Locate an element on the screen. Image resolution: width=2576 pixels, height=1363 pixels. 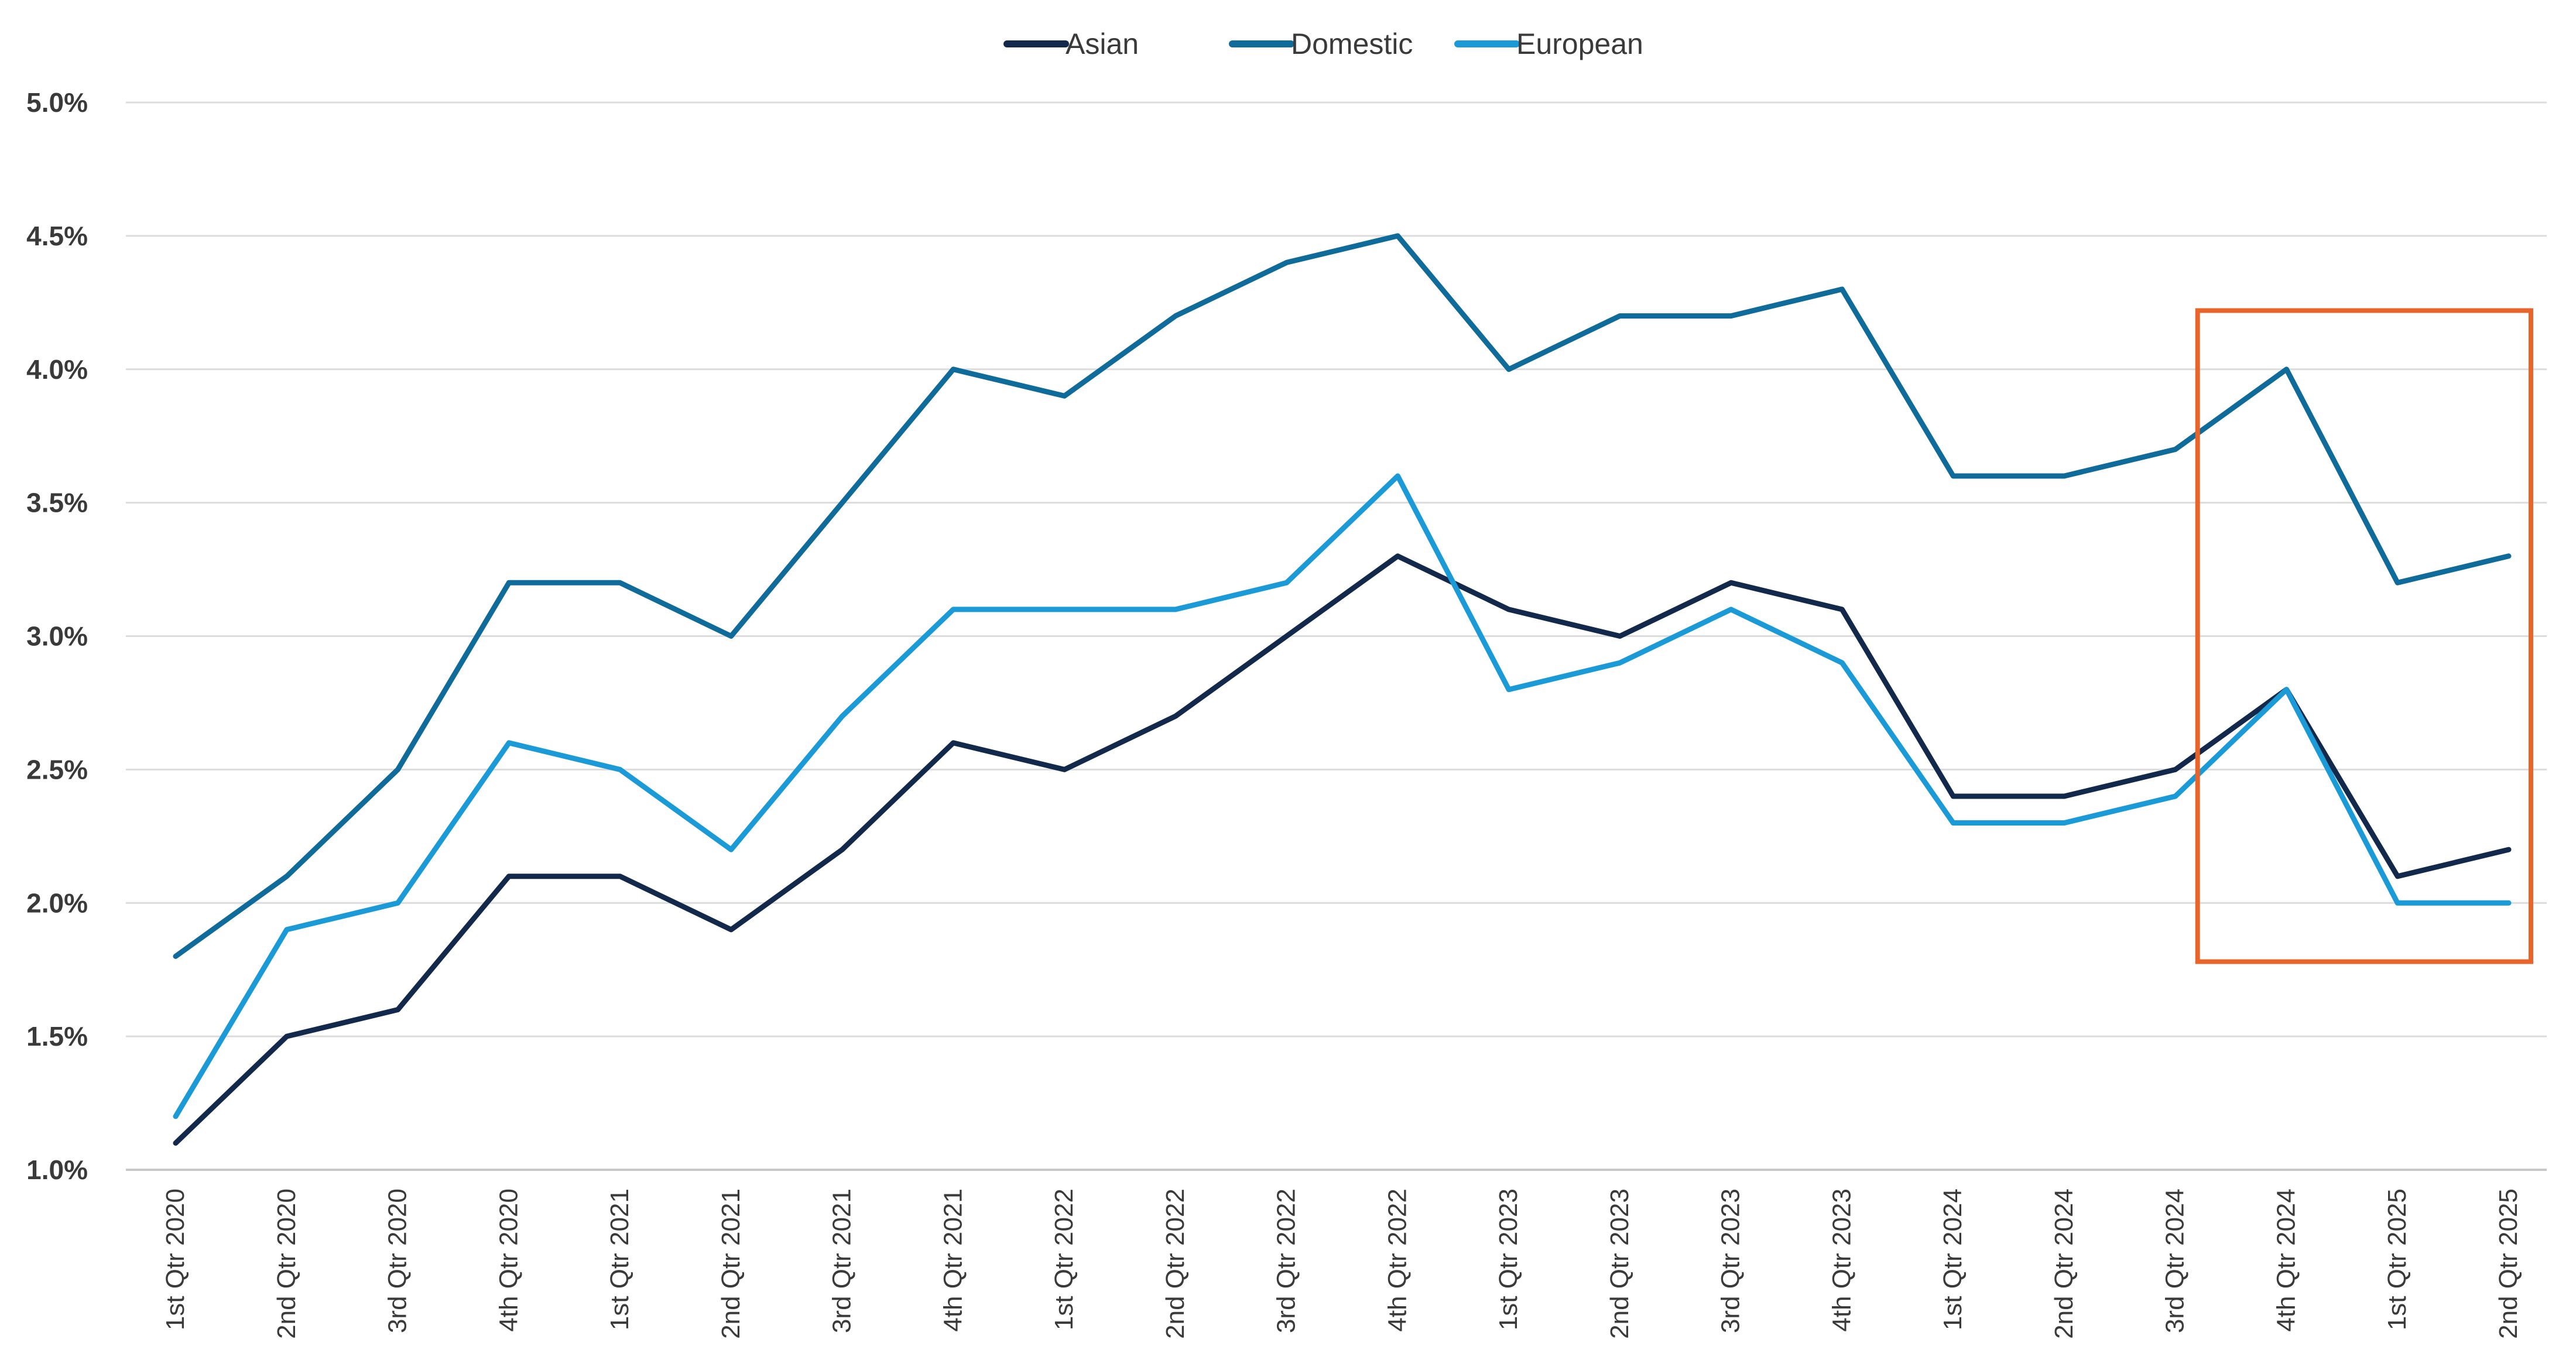
y-axis-ticks: 1.0% 1.5% 2.0% 2.5% 3.0% 3.5% 4.0% 4.5% 5.0% is located at coordinates (57, 636).